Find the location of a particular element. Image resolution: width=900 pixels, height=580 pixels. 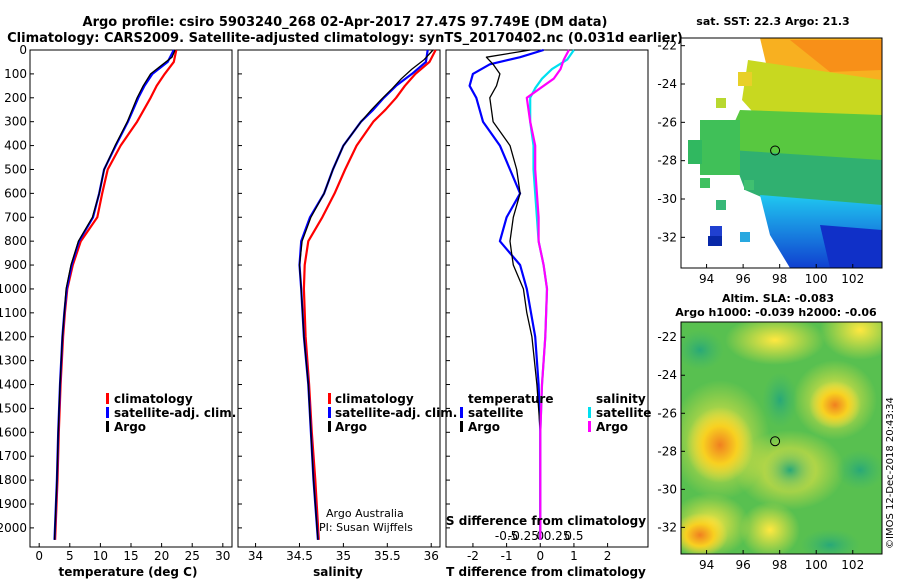

x-tick-label: -2 is located at coordinates (473, 556).